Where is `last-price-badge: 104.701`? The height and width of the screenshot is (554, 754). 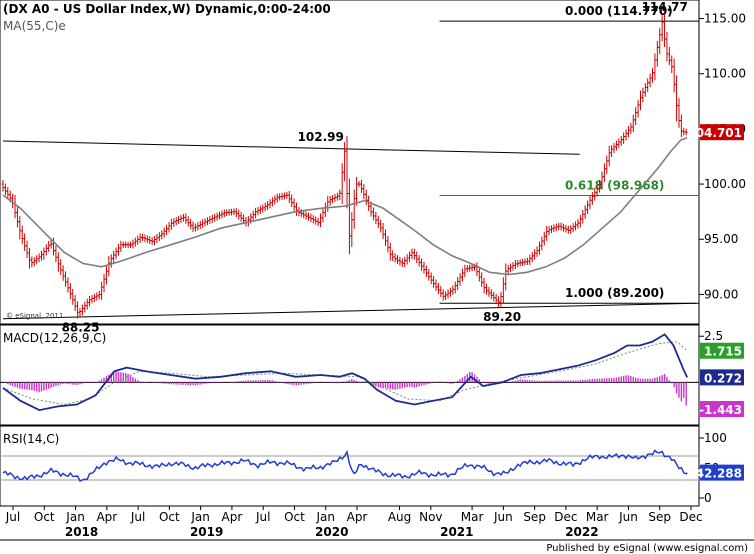 last-price-badge: 104.701 is located at coordinates (714, 133).